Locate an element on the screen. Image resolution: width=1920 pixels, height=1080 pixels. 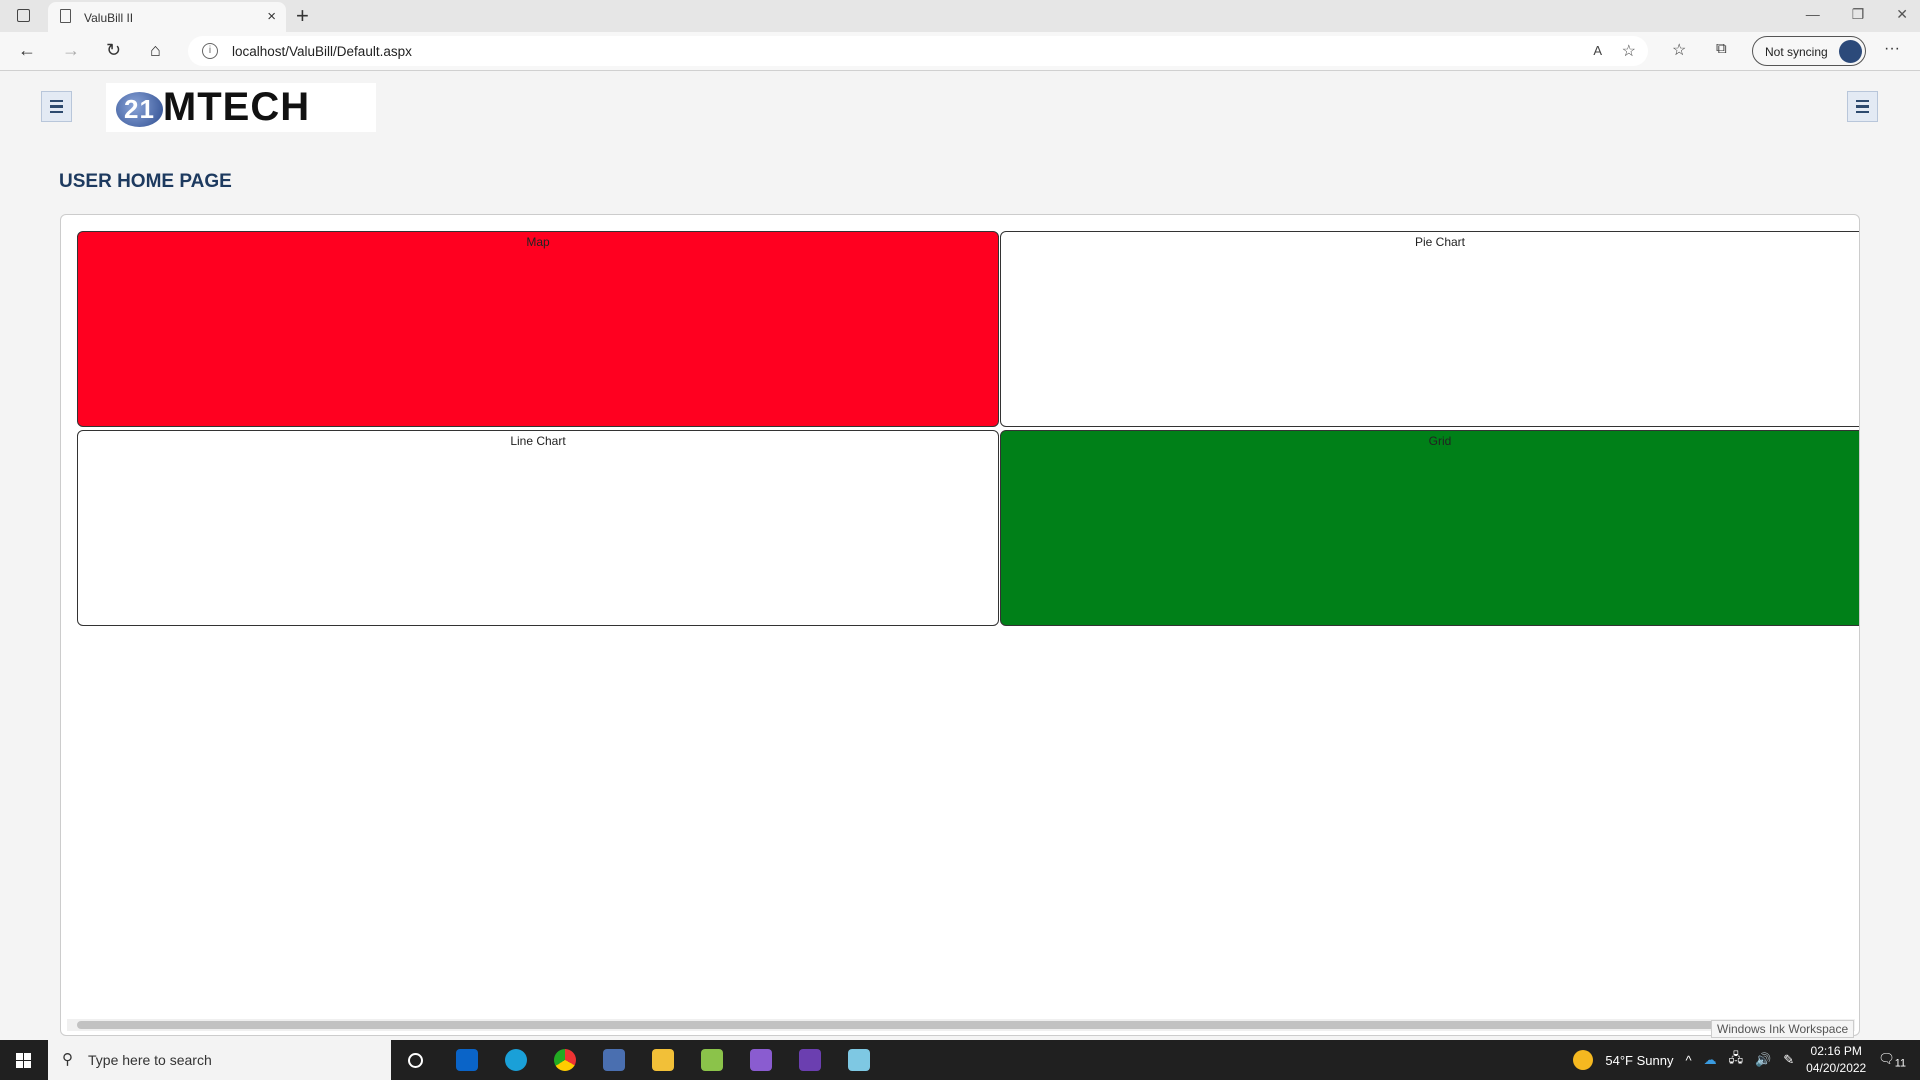
chevron-up-icon: ^ is located at coordinates (1688, 1060).